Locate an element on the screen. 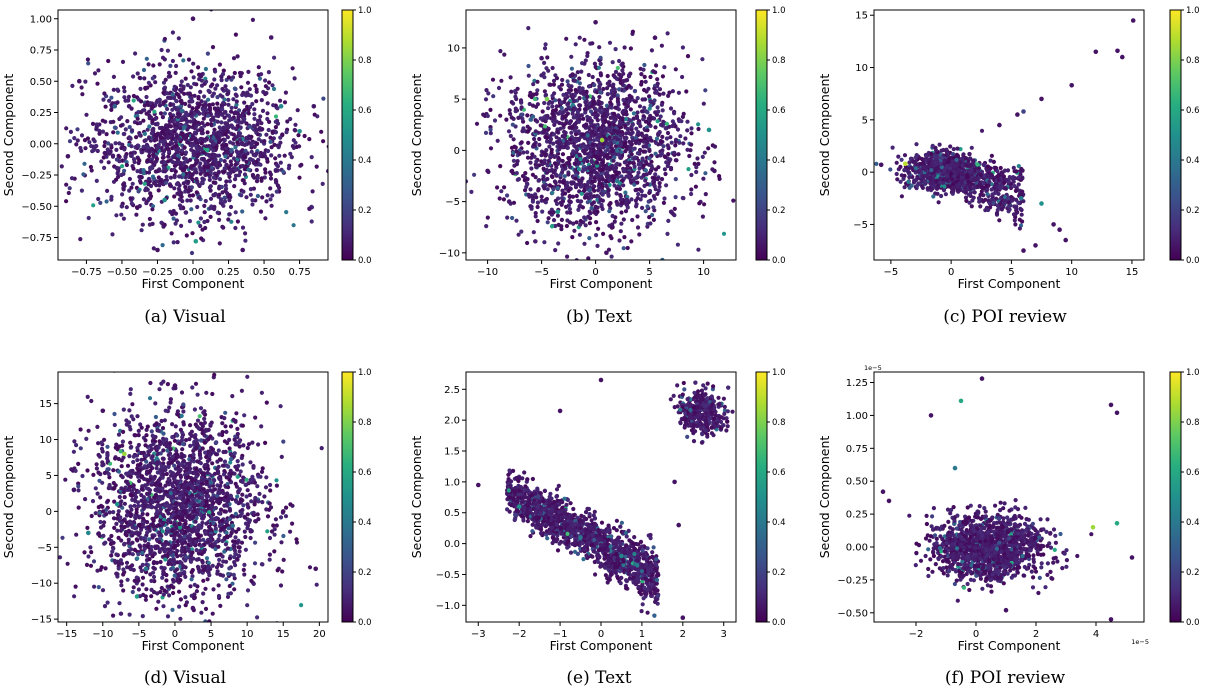  x-tick-label: 0.00 is located at coordinates (193, 272).